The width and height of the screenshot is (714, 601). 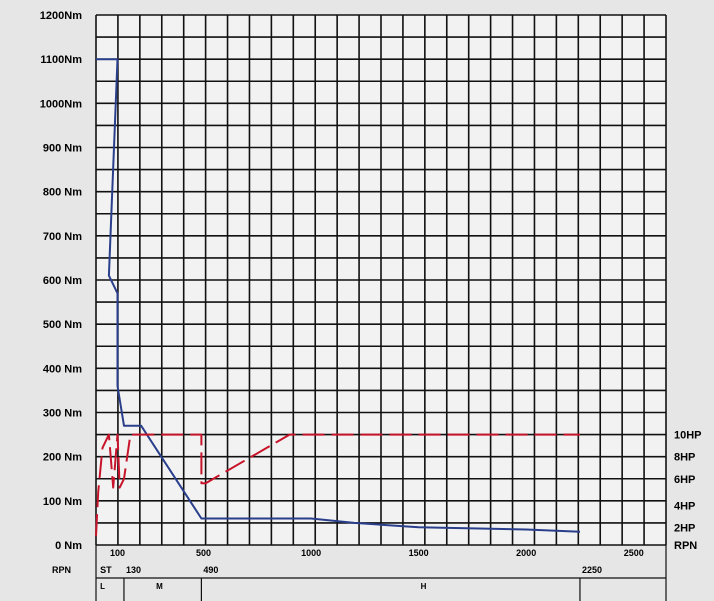 I want to click on secondary-row-labels: ST 130 490 2250 L M H, so click(x=351, y=578).